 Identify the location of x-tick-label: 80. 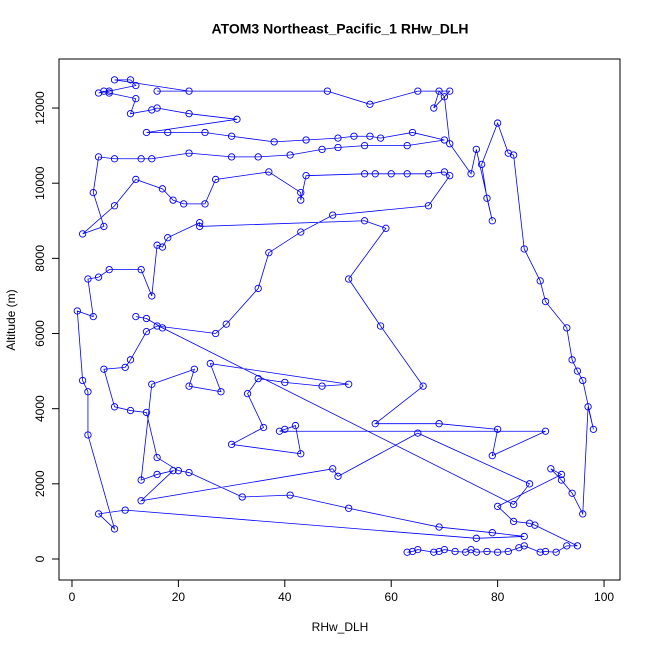
(498, 597).